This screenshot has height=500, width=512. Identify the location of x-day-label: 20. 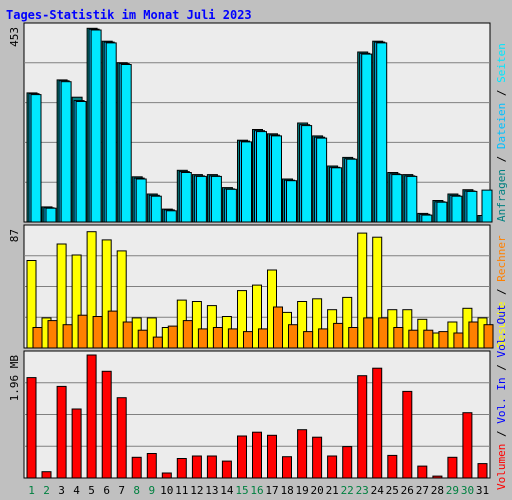
(316, 490).